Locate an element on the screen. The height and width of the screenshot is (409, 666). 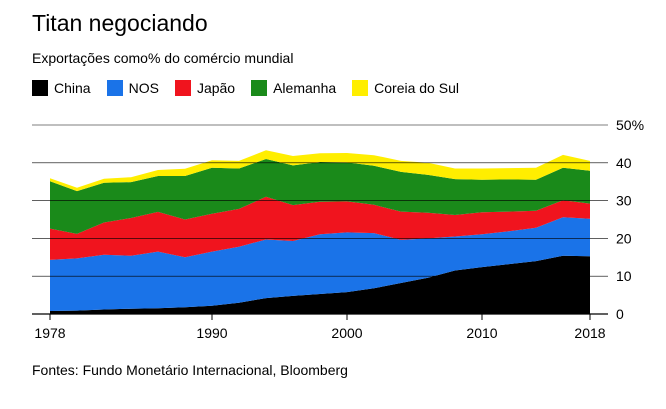
legend-item-nos: NOS is located at coordinates (132, 88).